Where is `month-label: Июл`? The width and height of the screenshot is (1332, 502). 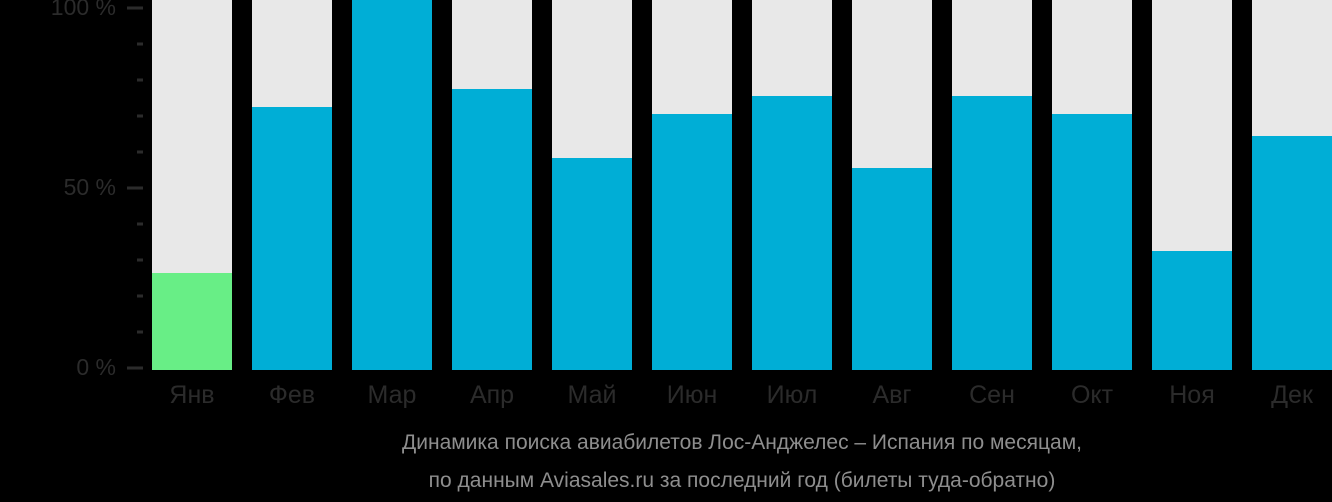 month-label: Июл is located at coordinates (792, 395).